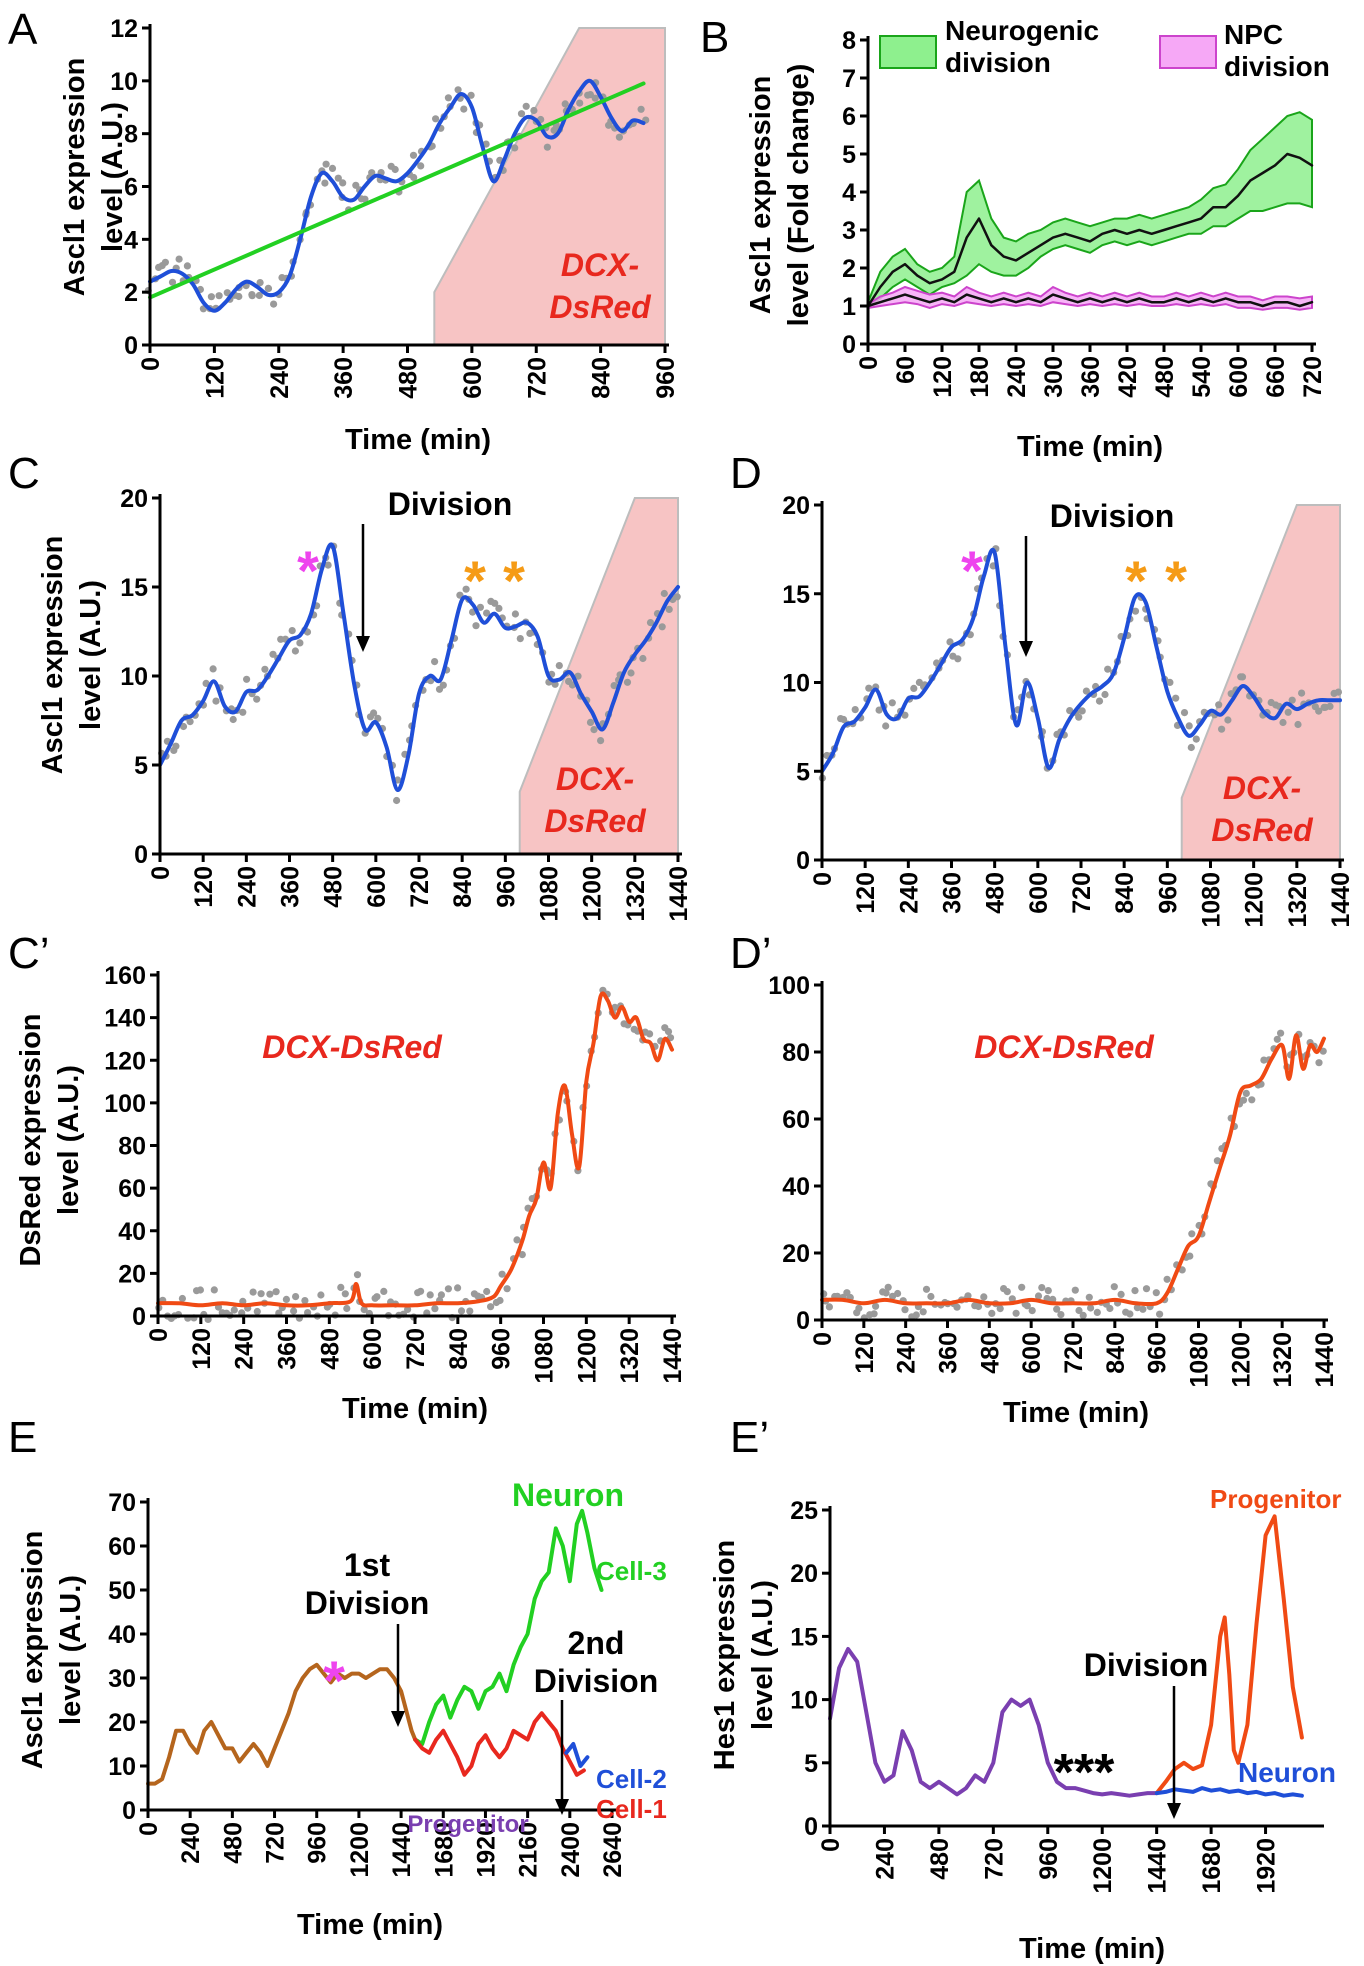 The height and width of the screenshot is (1966, 1364). What do you see at coordinates (725, 1655) in the screenshot?
I see `ylabel-e-prime-1: Hes1 expression` at bounding box center [725, 1655].